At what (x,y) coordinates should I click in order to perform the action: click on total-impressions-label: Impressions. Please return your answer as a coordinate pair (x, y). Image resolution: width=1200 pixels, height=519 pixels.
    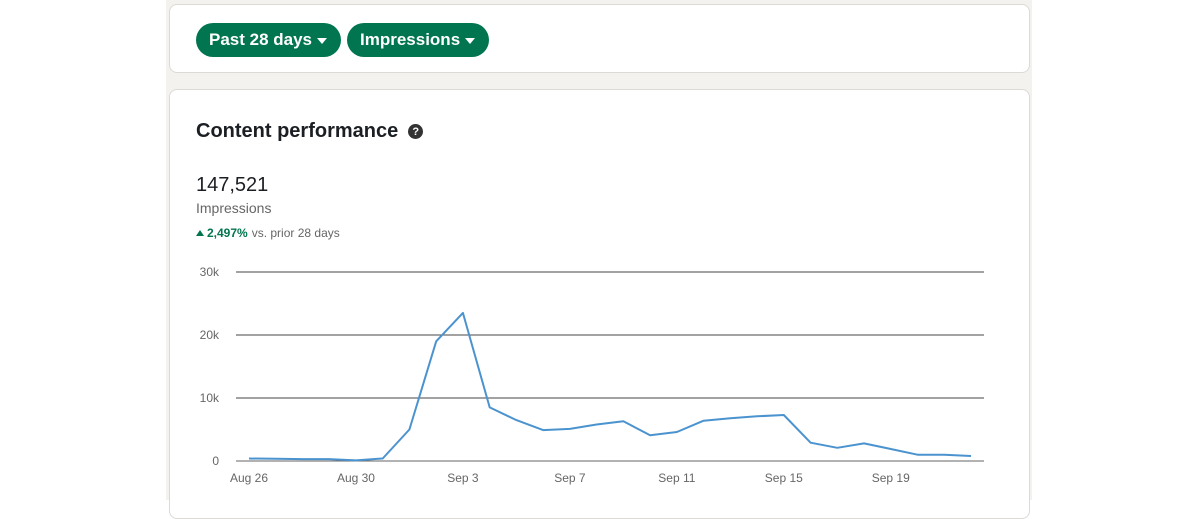
    Looking at the image, I should click on (234, 208).